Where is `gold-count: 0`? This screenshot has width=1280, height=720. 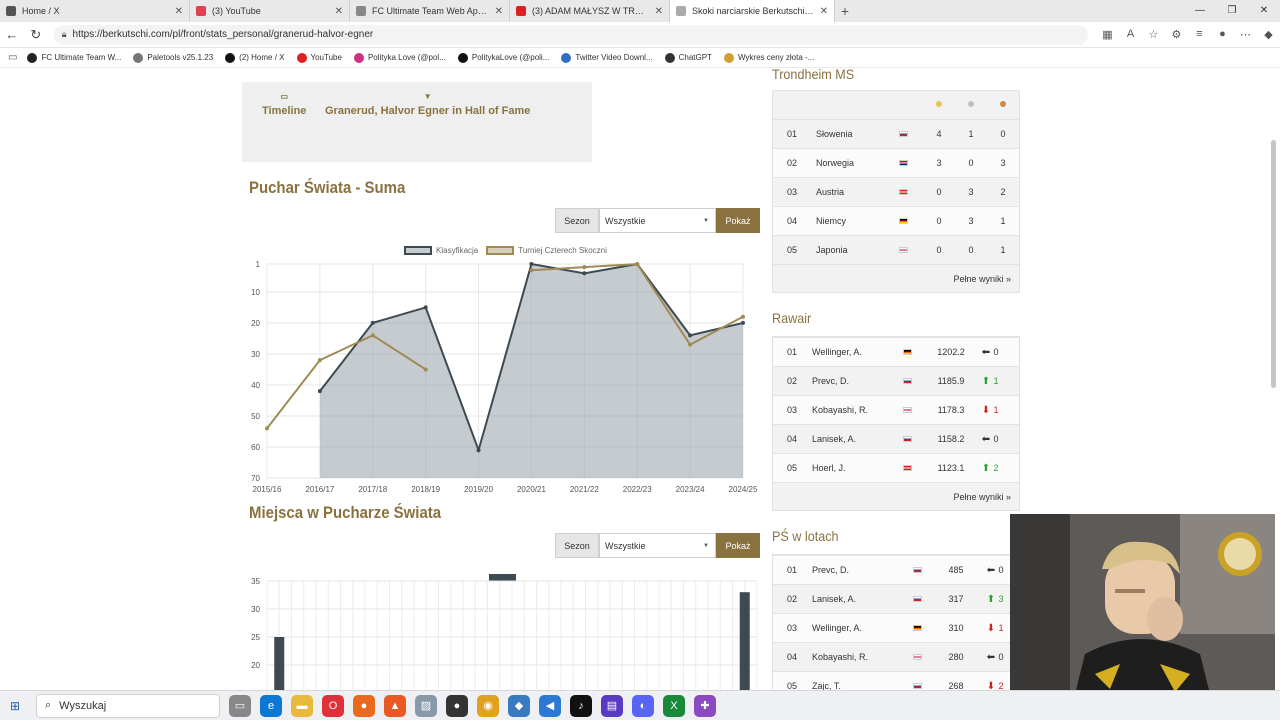
gold-count: 0 is located at coordinates (939, 192).